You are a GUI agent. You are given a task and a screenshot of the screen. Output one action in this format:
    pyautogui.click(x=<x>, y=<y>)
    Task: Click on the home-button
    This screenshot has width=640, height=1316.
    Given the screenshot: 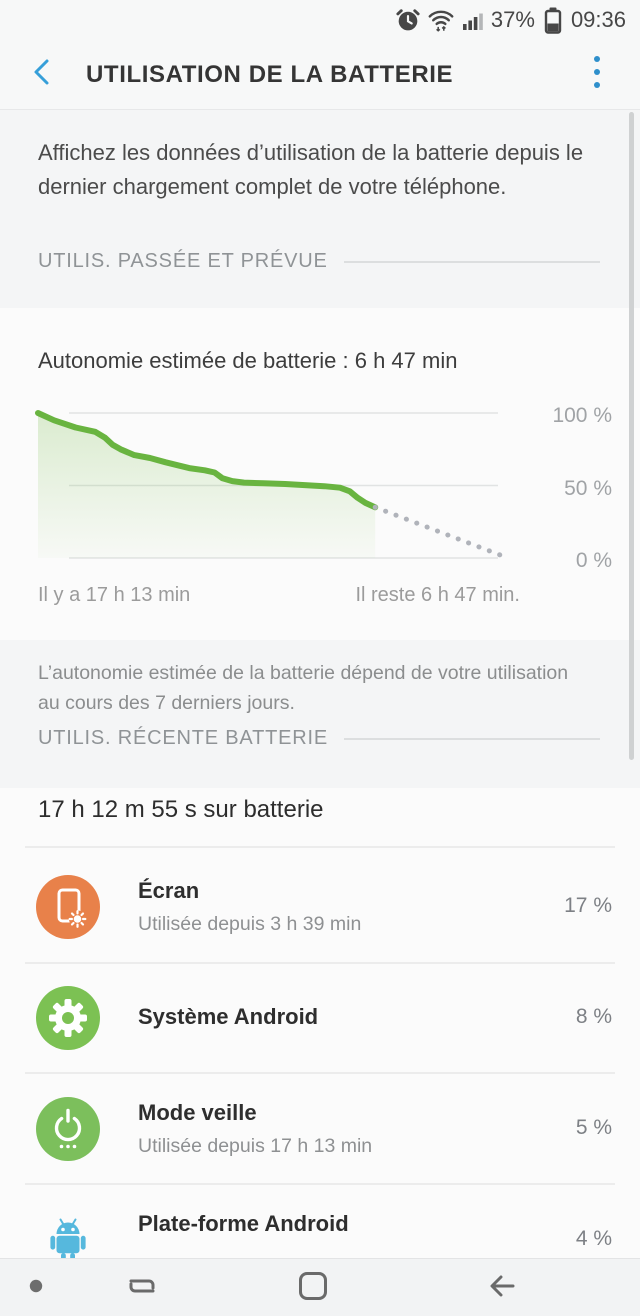 What is the action you would take?
    pyautogui.click(x=313, y=1288)
    